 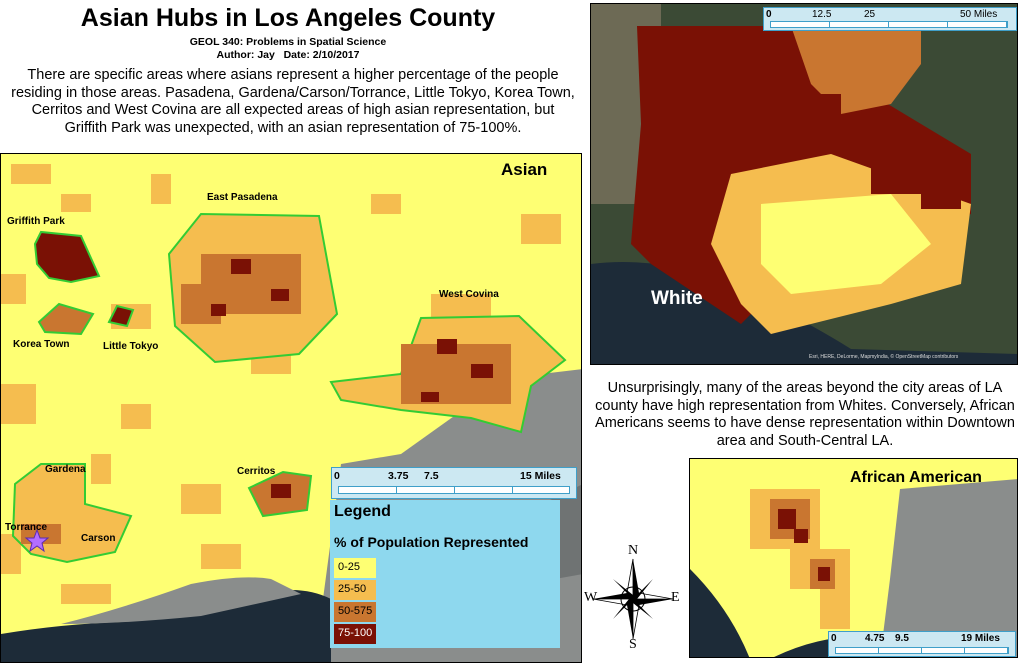 I want to click on torrance-star-icon, so click(x=37, y=540).